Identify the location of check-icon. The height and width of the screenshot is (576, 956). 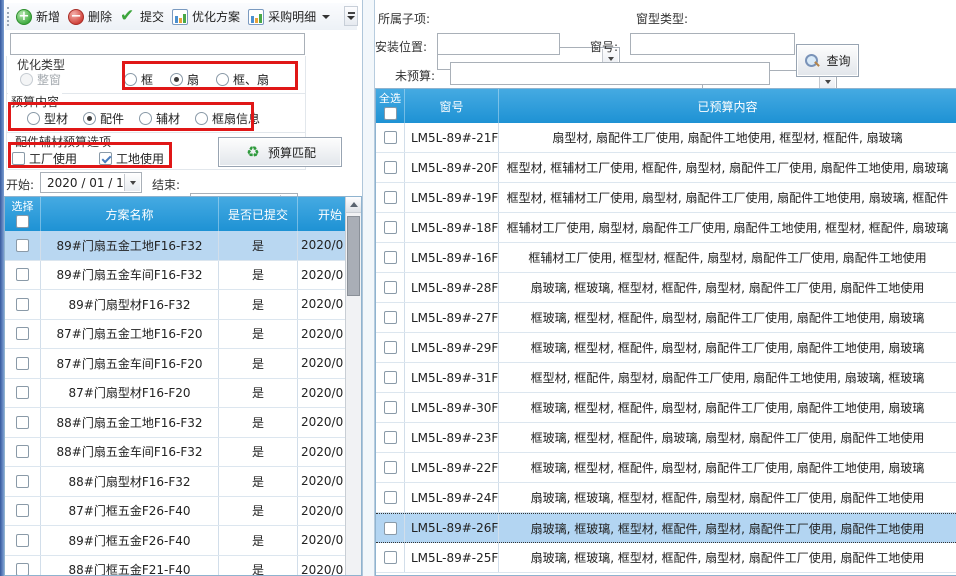
(128, 16).